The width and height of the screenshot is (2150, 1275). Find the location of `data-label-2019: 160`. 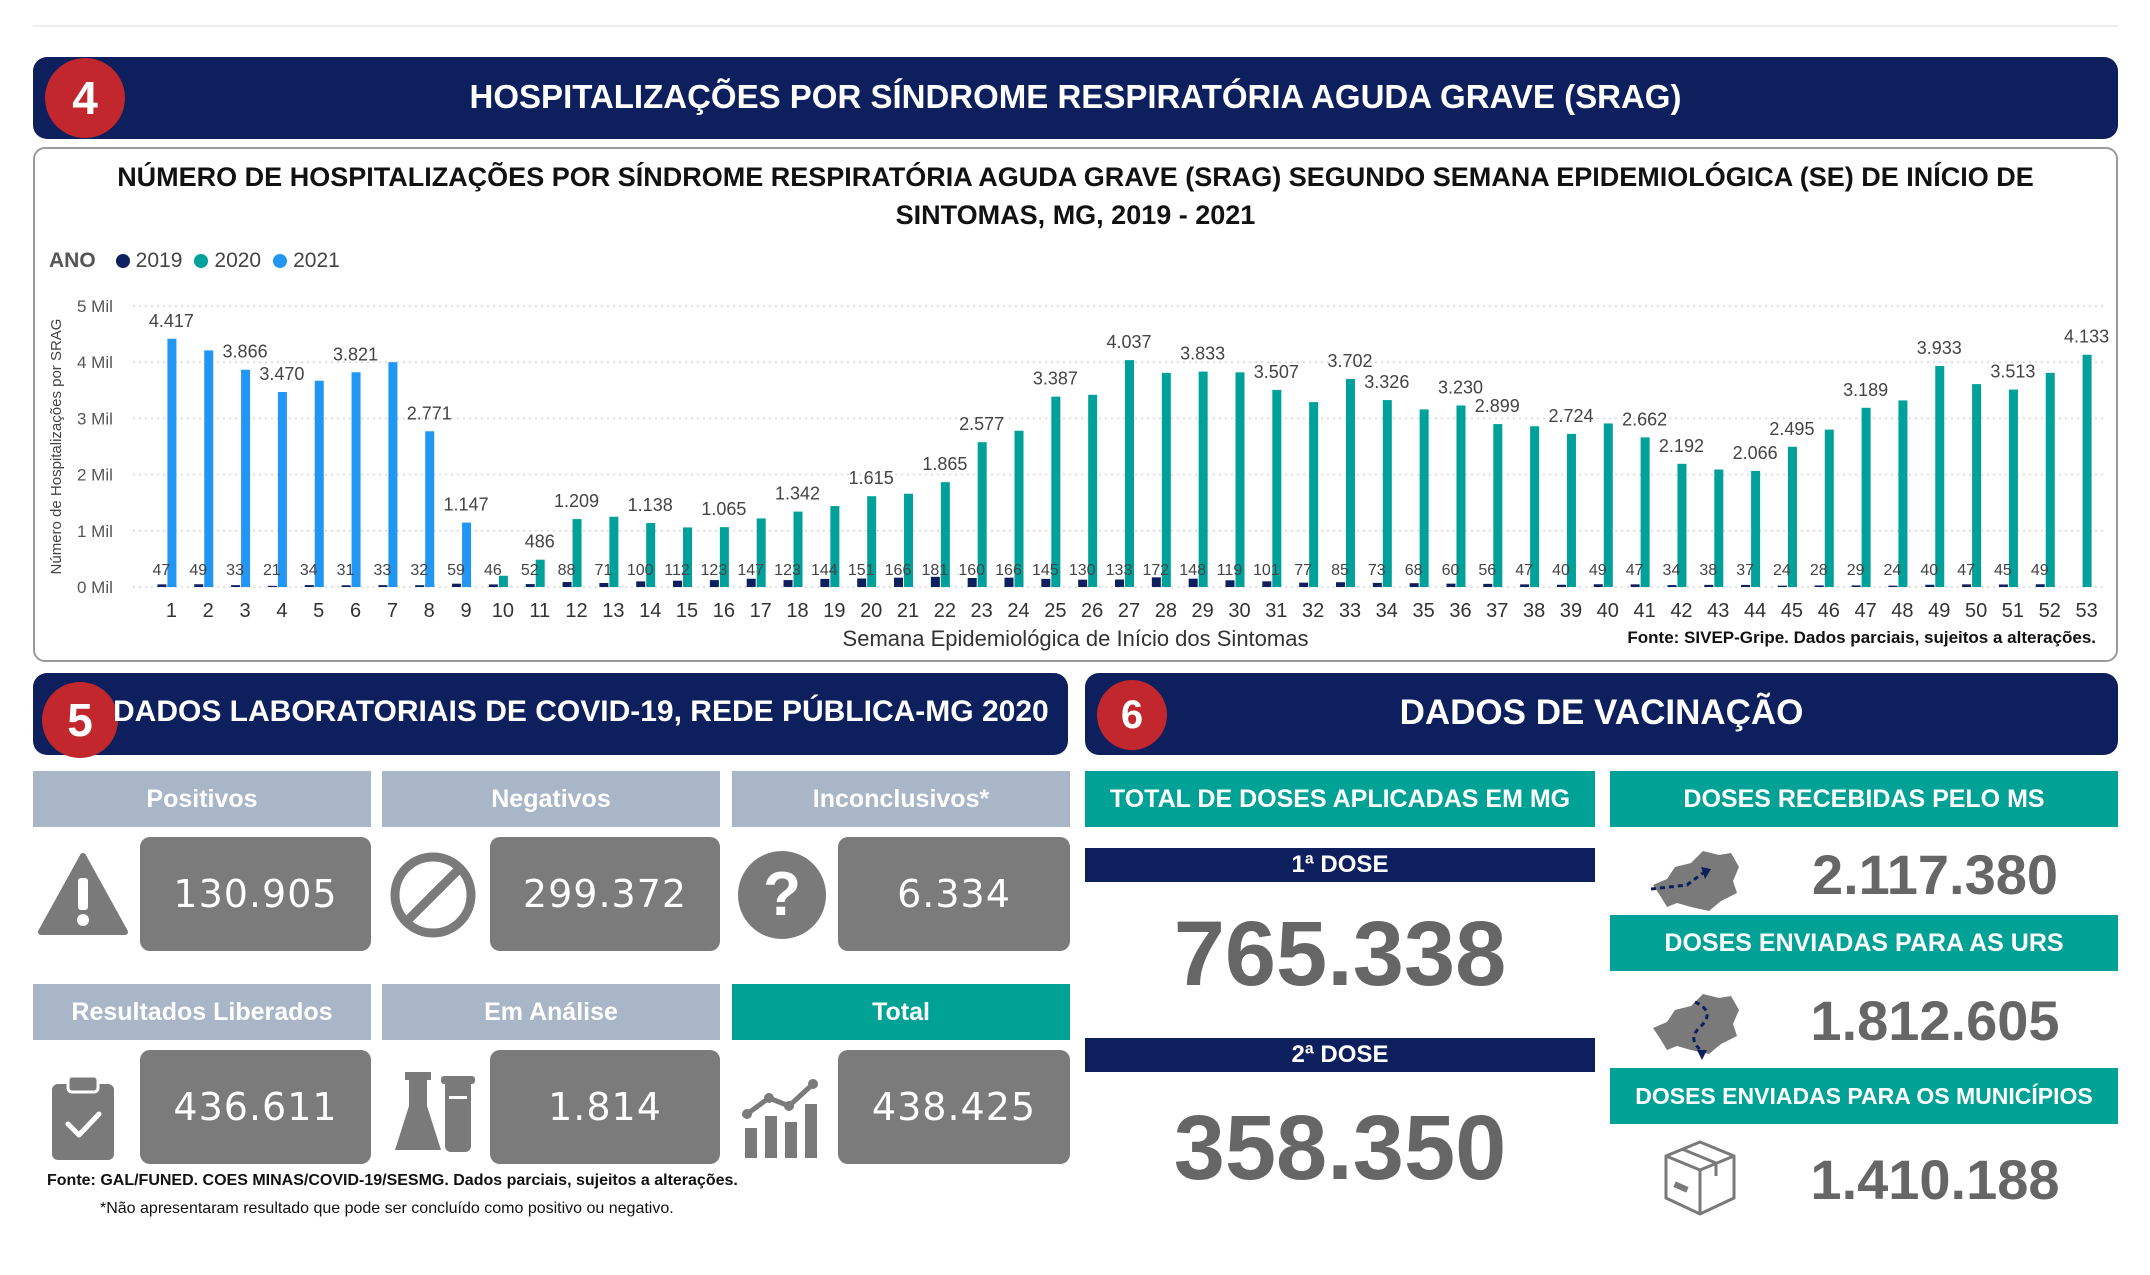

data-label-2019: 160 is located at coordinates (971, 570).